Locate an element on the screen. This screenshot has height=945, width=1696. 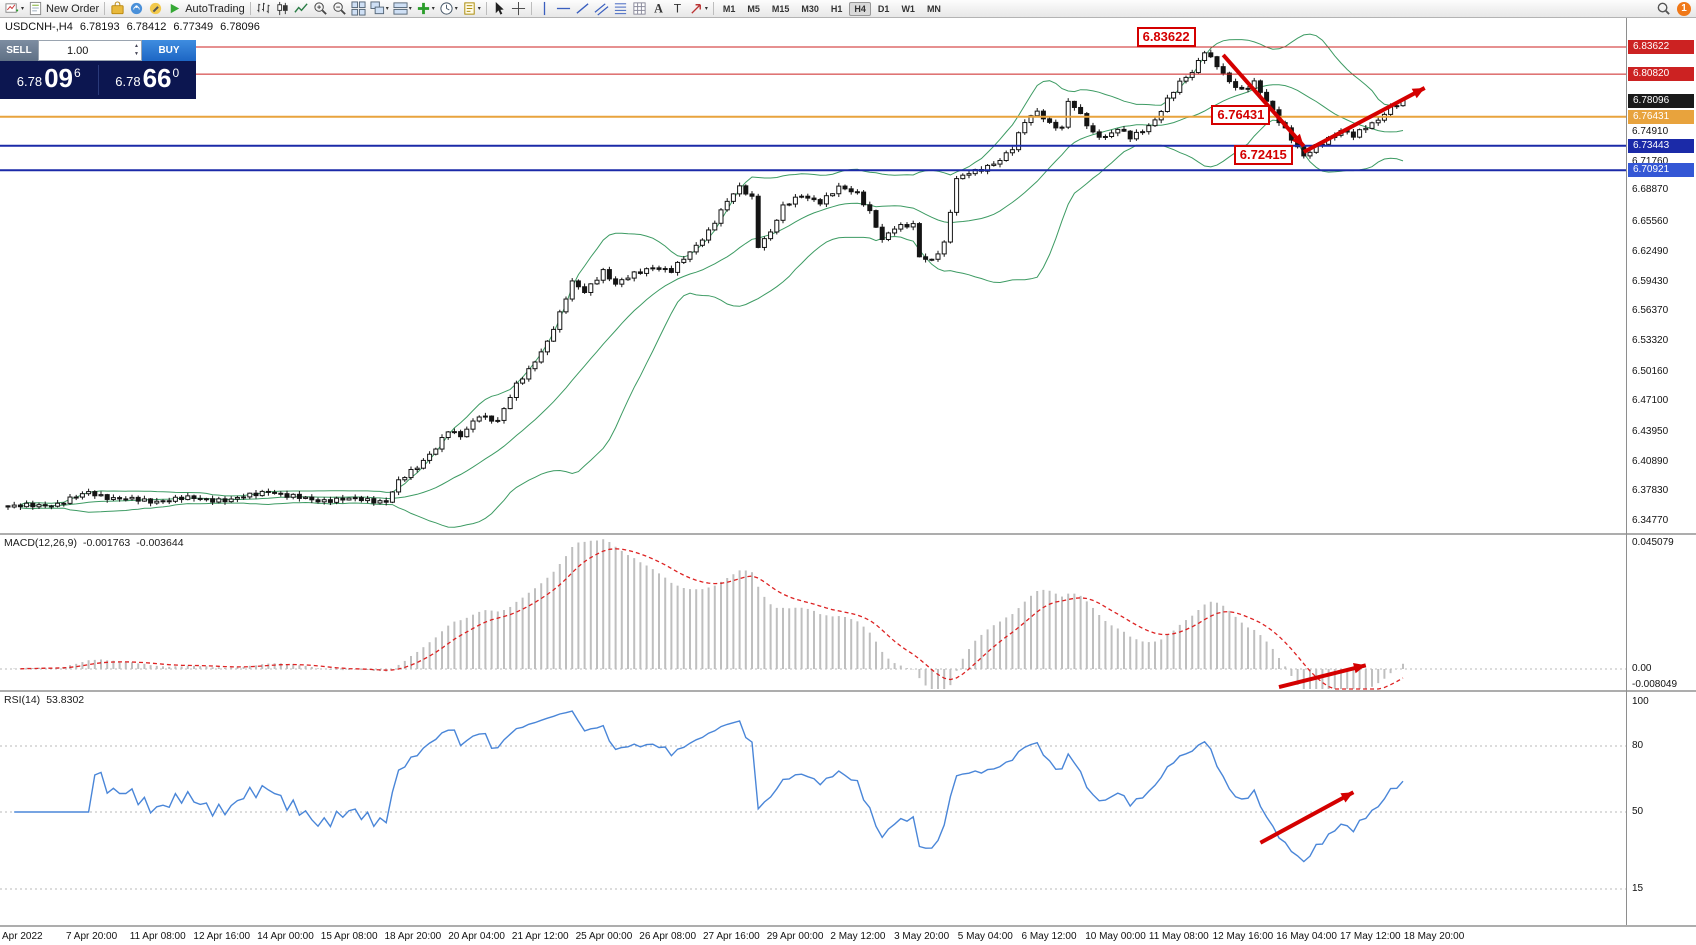
bar-chart-mode-button is located at coordinates (263, 9).